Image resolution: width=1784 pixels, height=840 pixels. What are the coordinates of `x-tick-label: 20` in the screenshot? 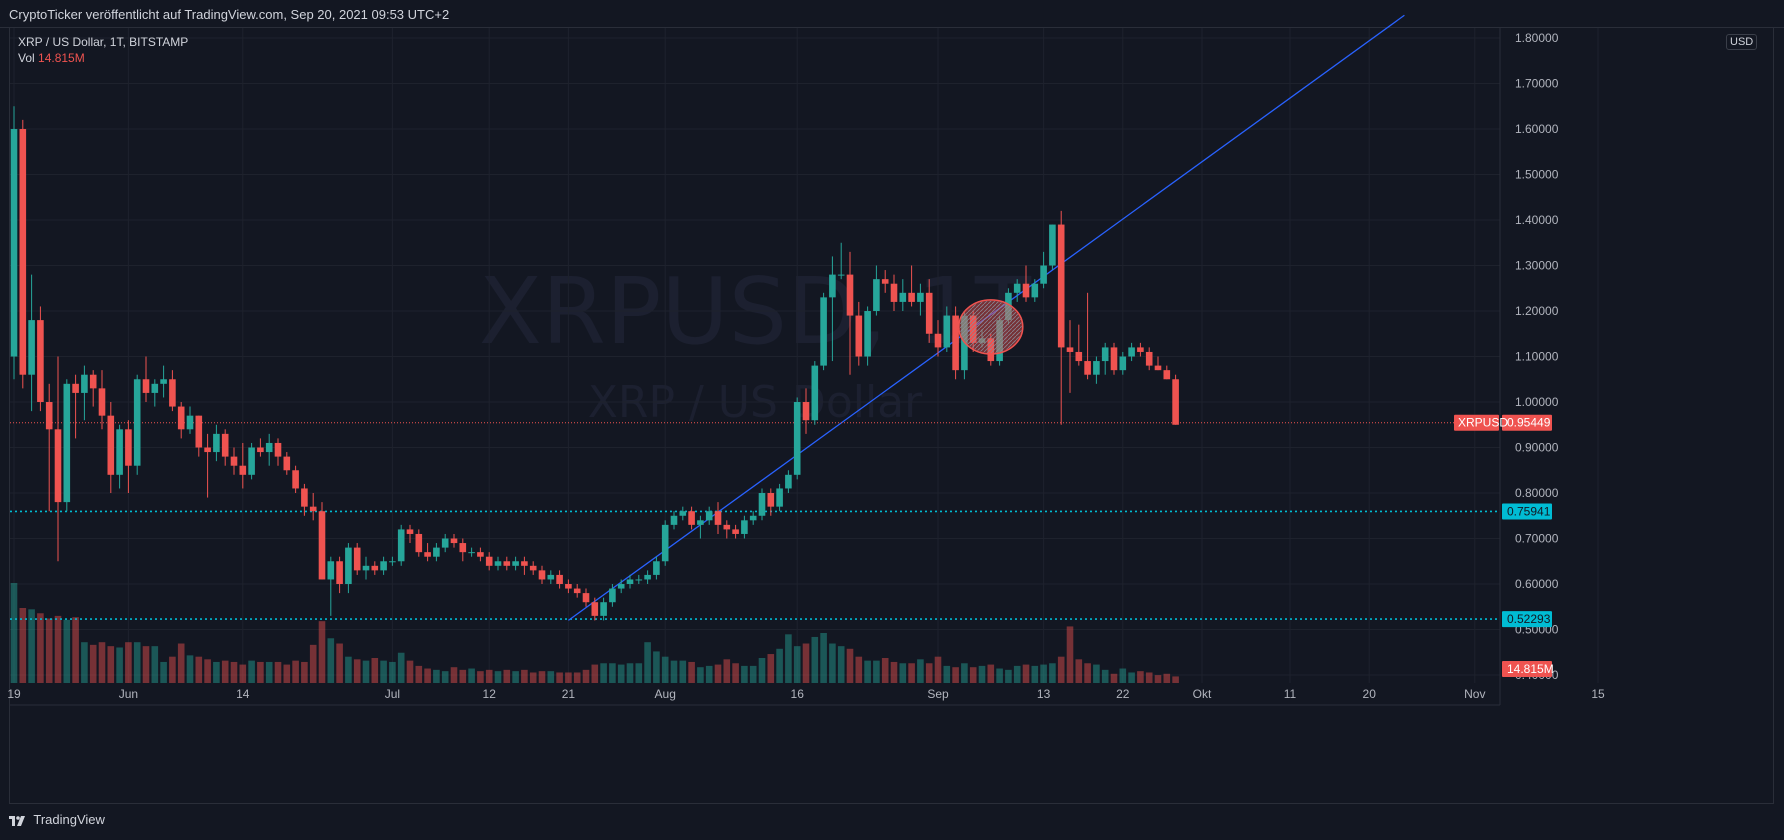 It's located at (1370, 694).